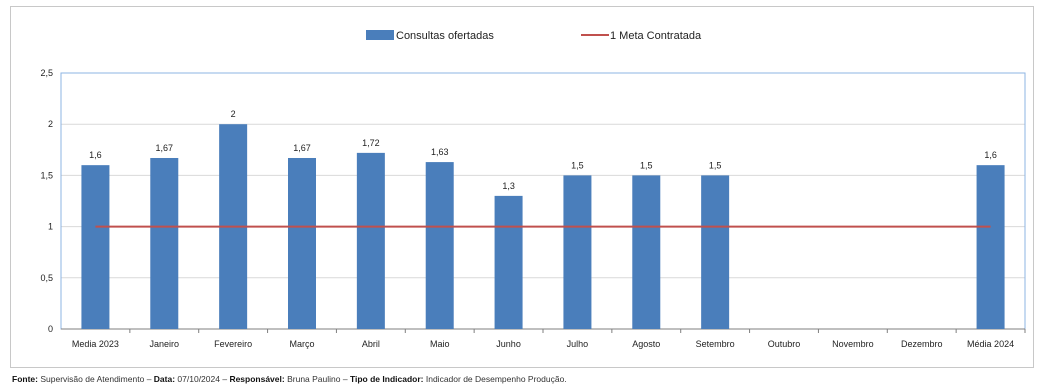 This screenshot has height=389, width=1044. What do you see at coordinates (301, 344) in the screenshot?
I see `x-tick-label: Março` at bounding box center [301, 344].